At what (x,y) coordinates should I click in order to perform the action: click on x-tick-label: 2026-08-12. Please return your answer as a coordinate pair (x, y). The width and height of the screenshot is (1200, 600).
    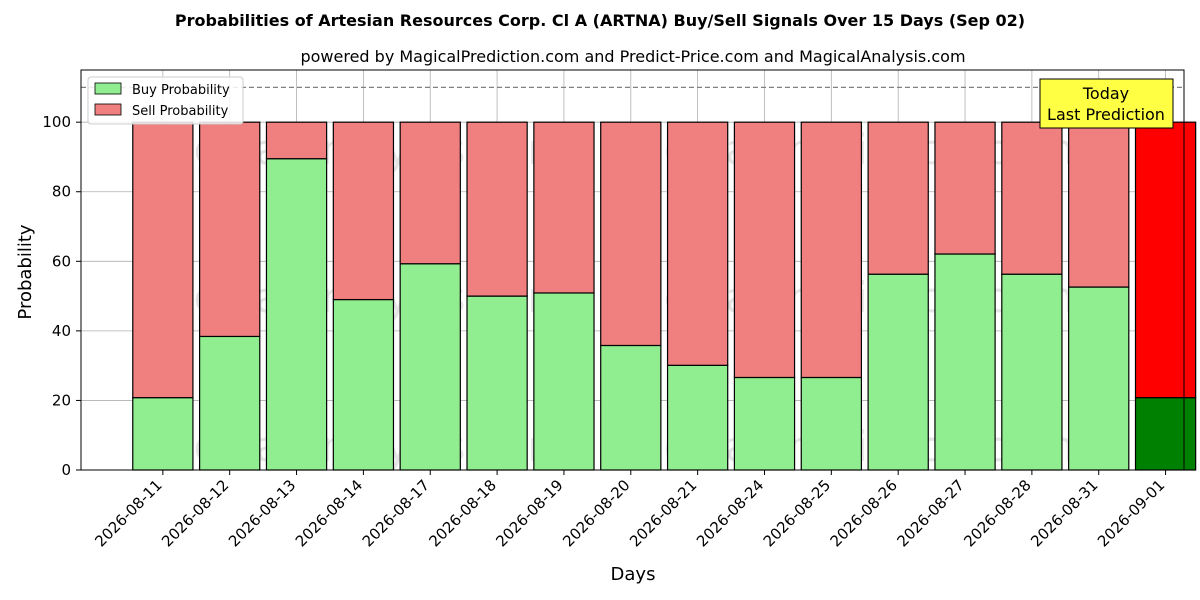
    Looking at the image, I should click on (195, 513).